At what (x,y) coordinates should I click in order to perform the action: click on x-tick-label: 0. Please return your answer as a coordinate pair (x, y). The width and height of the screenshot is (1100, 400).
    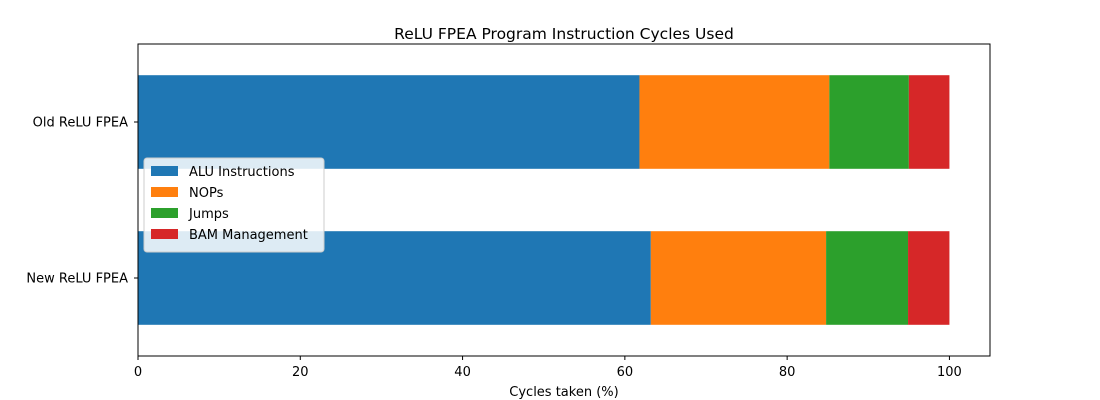
    Looking at the image, I should click on (138, 372).